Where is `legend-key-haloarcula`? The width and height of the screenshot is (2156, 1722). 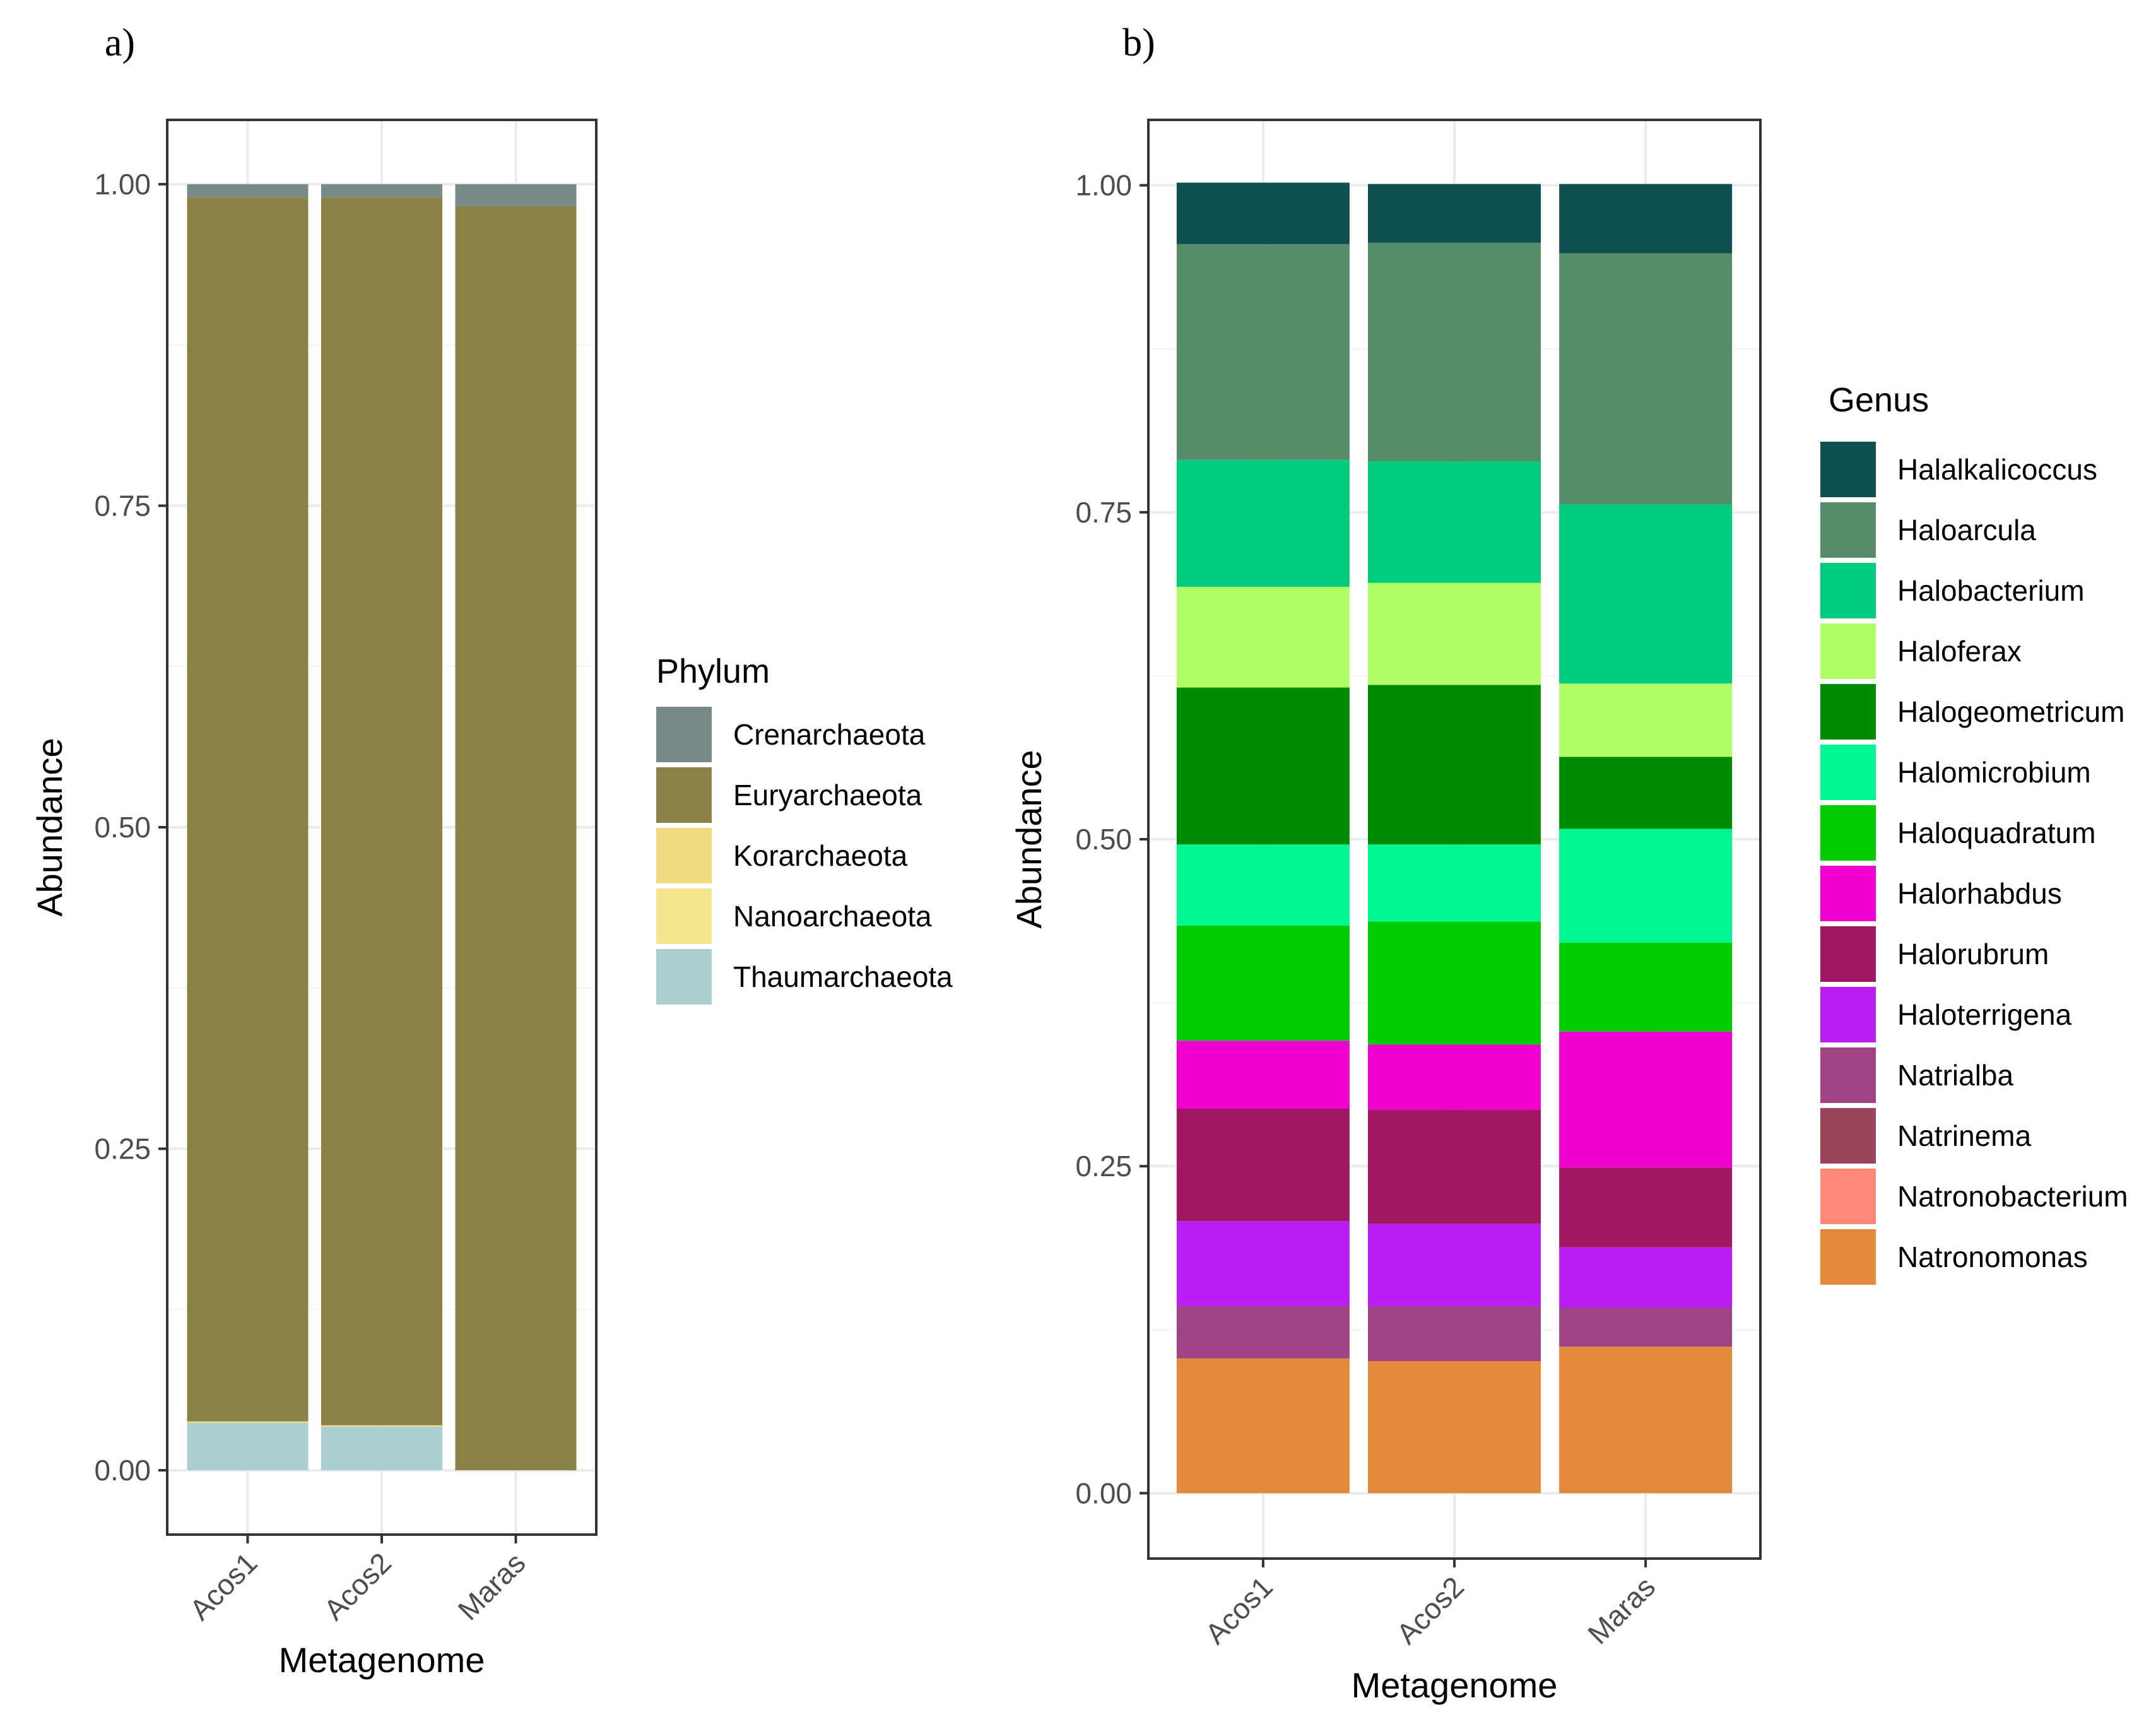 legend-key-haloarcula is located at coordinates (1848, 530).